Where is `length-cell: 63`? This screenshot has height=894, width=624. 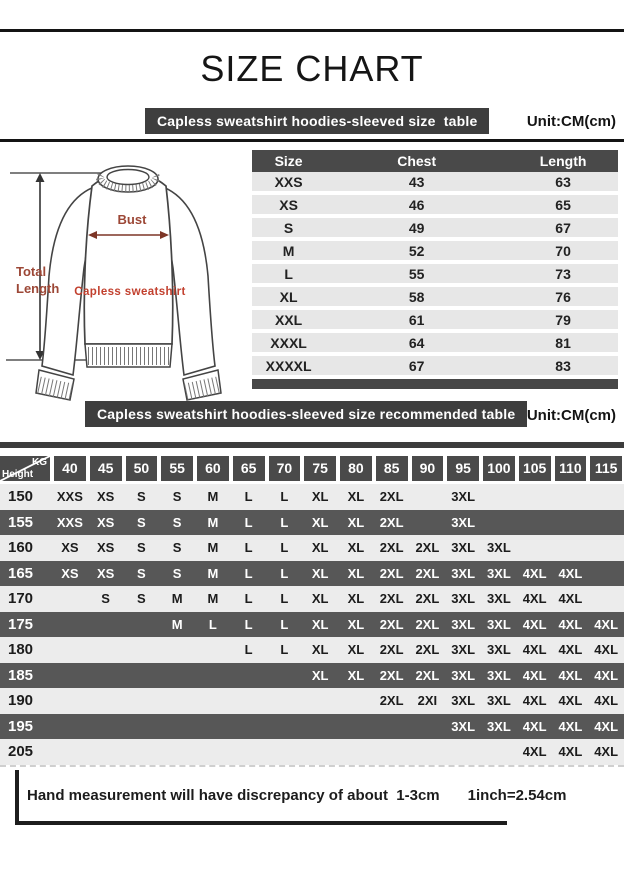 length-cell: 63 is located at coordinates (563, 181).